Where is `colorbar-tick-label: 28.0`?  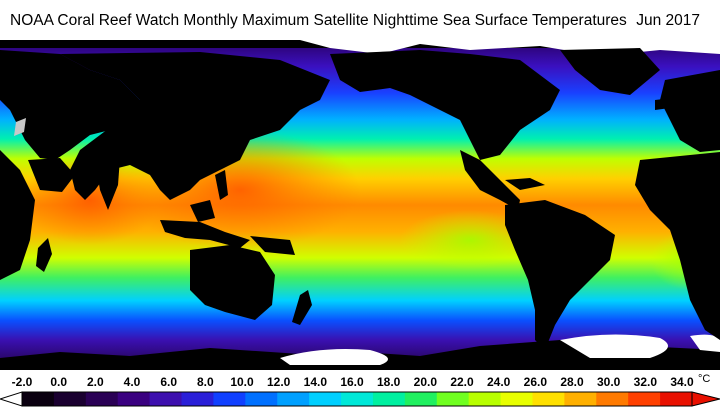
colorbar-tick-label: 28.0 is located at coordinates (572, 382).